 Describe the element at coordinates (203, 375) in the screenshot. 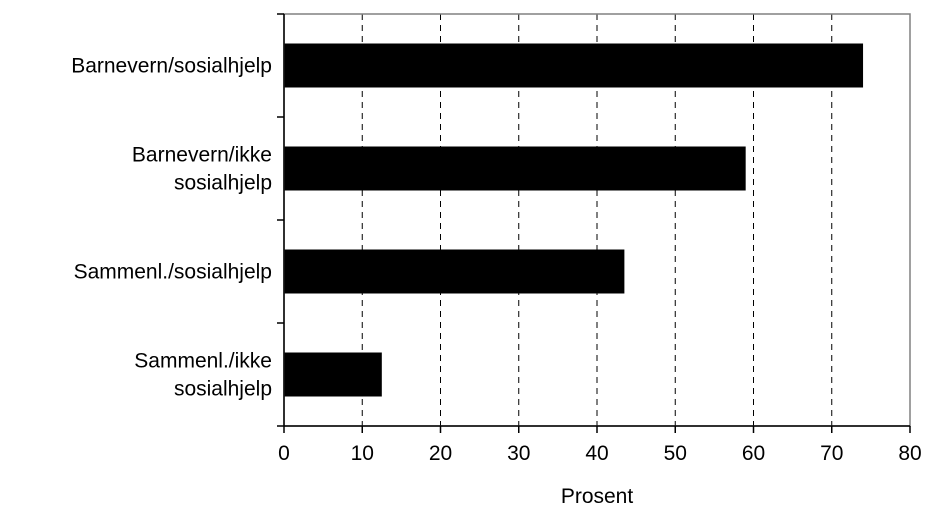

I see `category-label: Sammenl./ikke sosialhjelp` at that location.